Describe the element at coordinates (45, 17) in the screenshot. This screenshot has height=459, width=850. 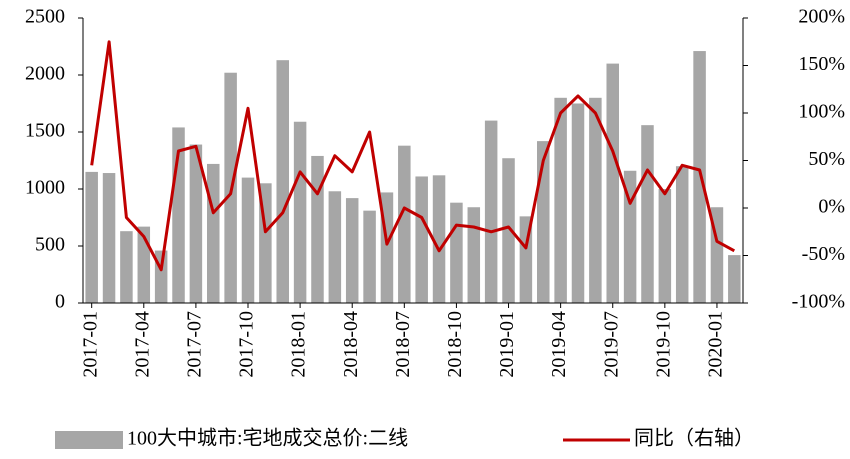
I see `y-tick-label: 2500` at that location.